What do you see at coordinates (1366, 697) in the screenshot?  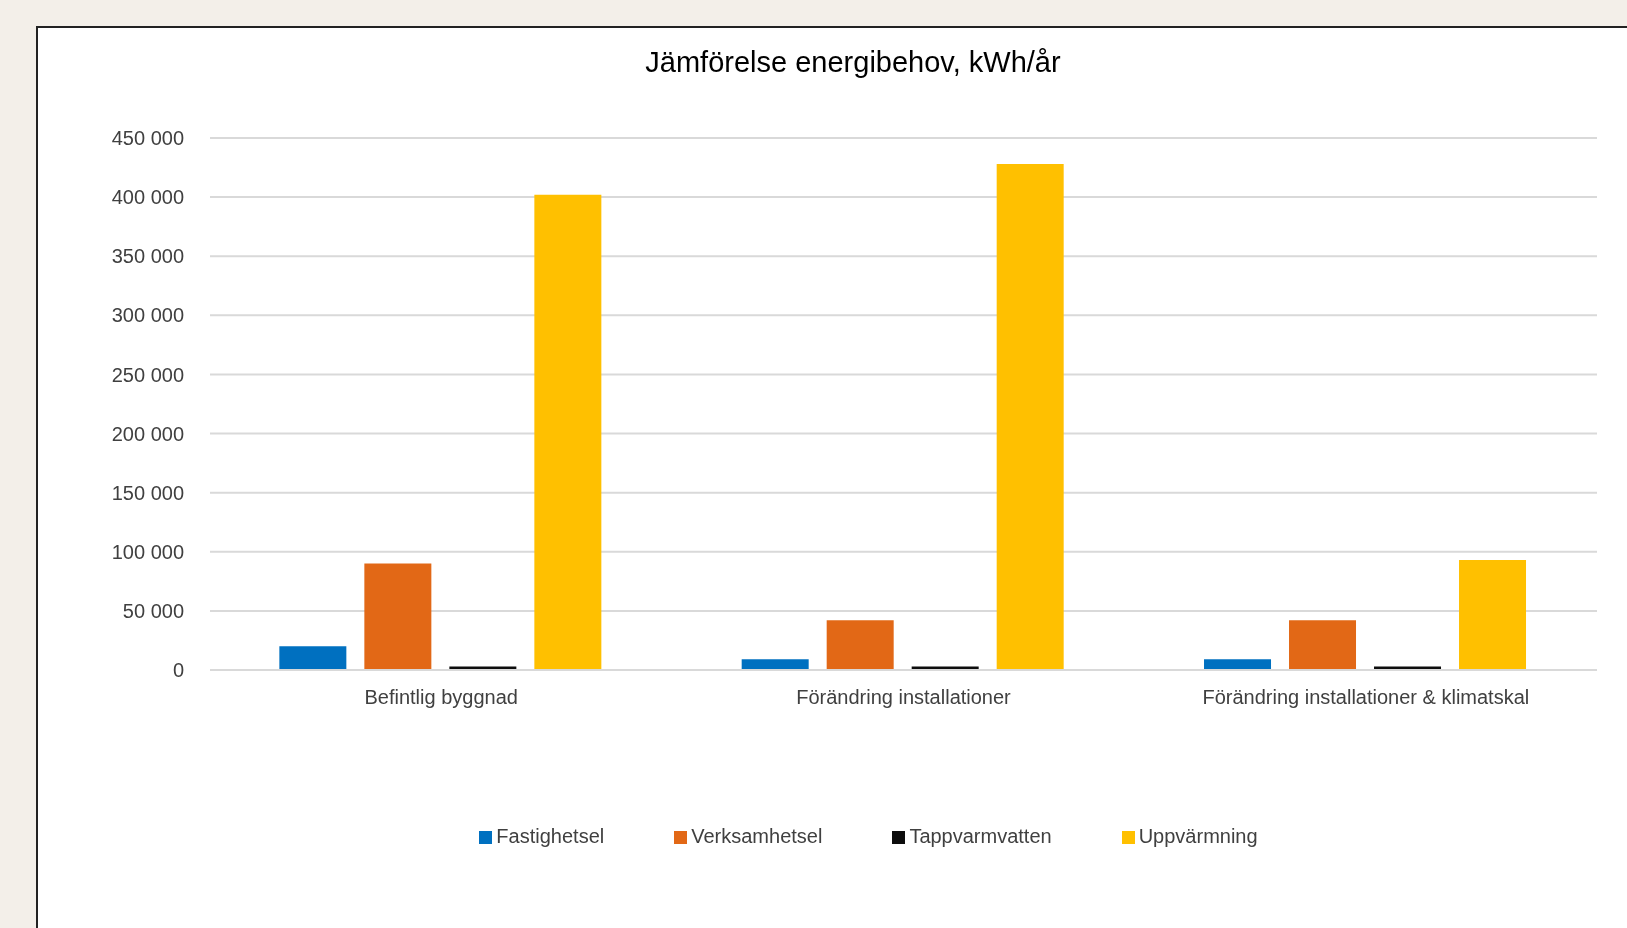 I see `x-tick-label: Förändring installationer & klimatskal` at bounding box center [1366, 697].